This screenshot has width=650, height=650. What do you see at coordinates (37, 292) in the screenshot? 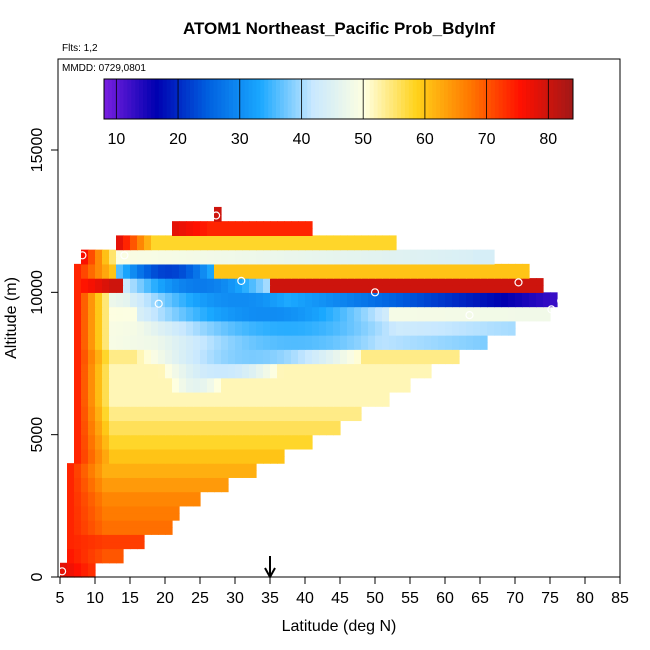
I see `y-tick-label: 10000` at bounding box center [37, 292].